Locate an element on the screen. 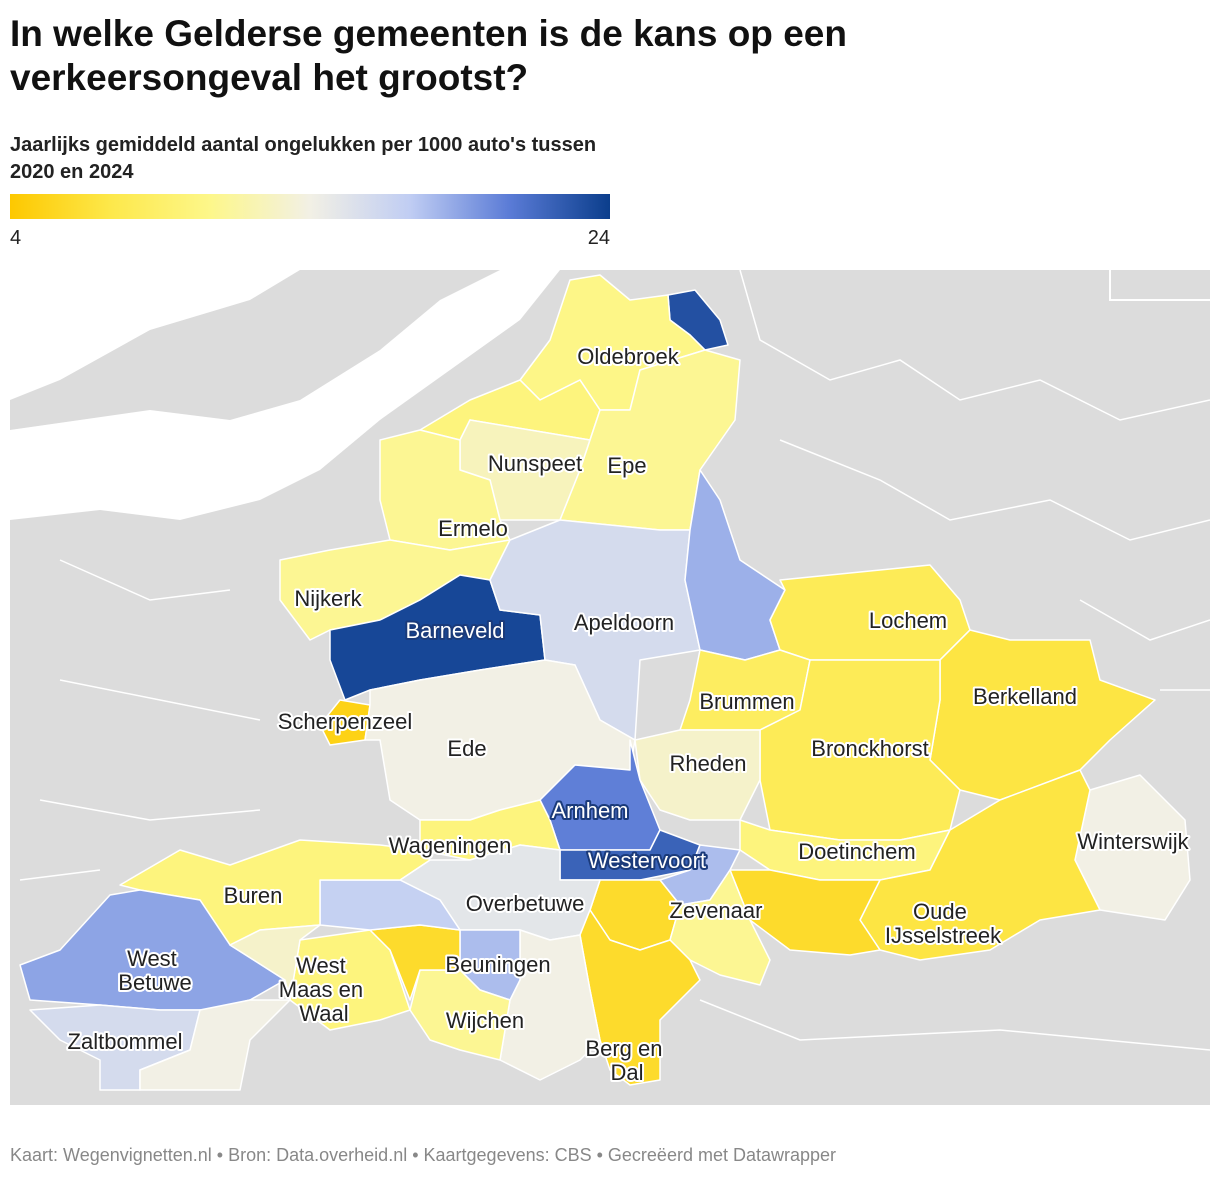 The width and height of the screenshot is (1220, 1180). region-label: Scherpenzeel is located at coordinates (345, 721).